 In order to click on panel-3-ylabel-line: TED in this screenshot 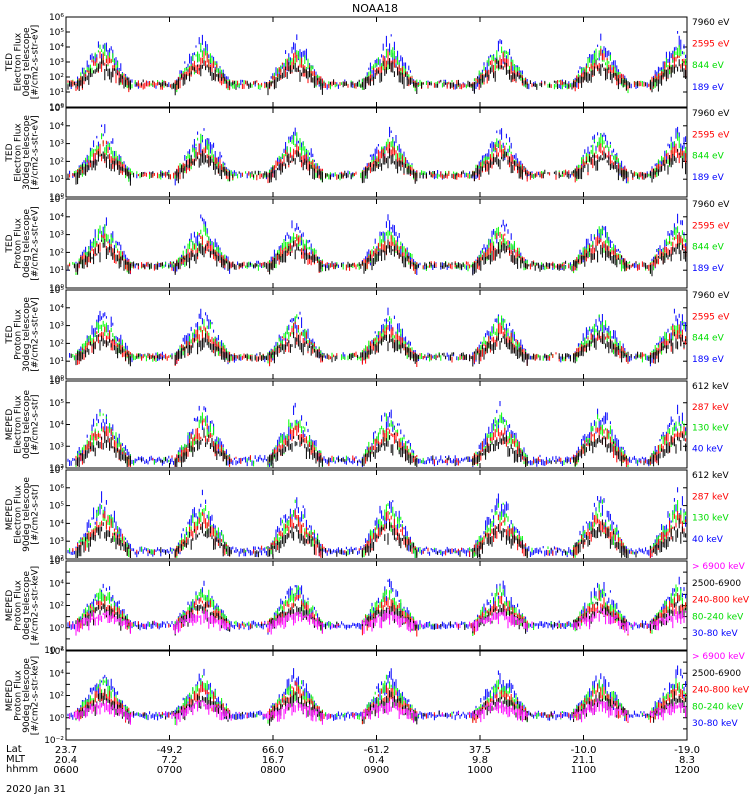, I will do `click(10, 243)`.